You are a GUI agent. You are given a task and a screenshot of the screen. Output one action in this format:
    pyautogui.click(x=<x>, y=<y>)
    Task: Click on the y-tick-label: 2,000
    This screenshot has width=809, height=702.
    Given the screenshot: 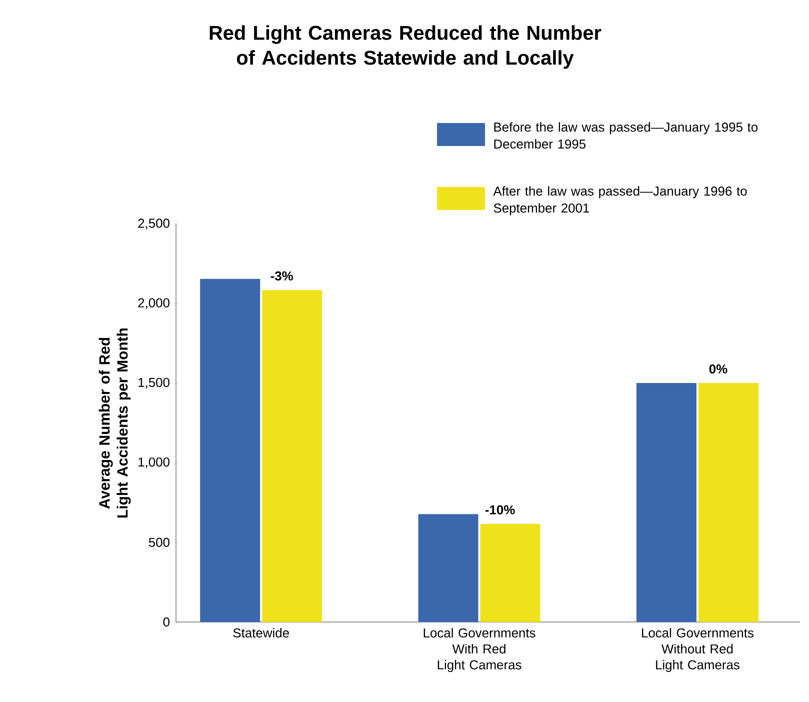 What is the action you would take?
    pyautogui.click(x=154, y=303)
    